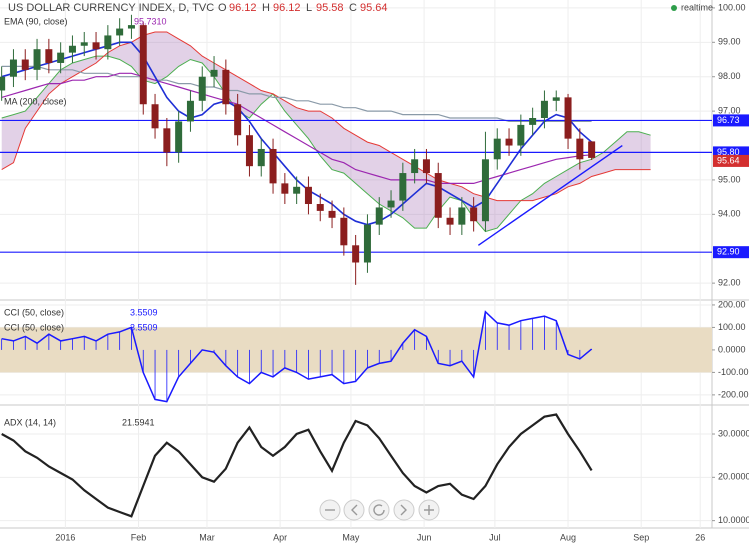 The image size is (749, 545). What do you see at coordinates (309, 8) in the screenshot?
I see `ohlc-letter: L` at bounding box center [309, 8].